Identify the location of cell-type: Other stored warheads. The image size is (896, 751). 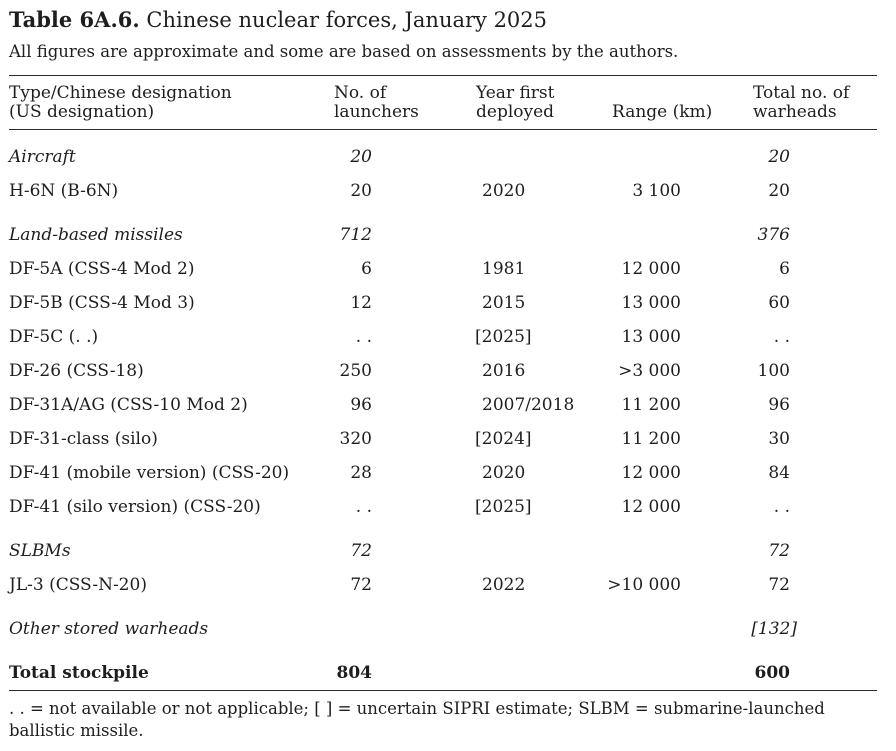
(171, 624).